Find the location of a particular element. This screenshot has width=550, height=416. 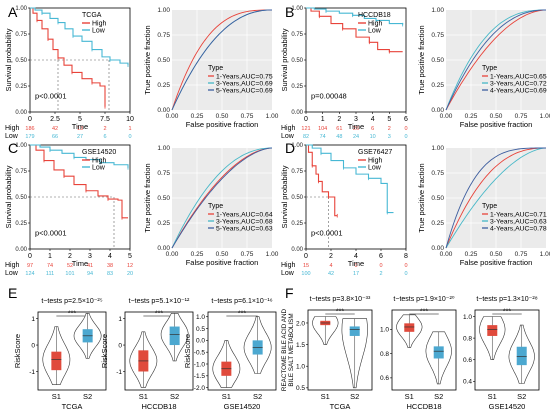

km-xtick-label: 5 is located at coordinates (389, 119).